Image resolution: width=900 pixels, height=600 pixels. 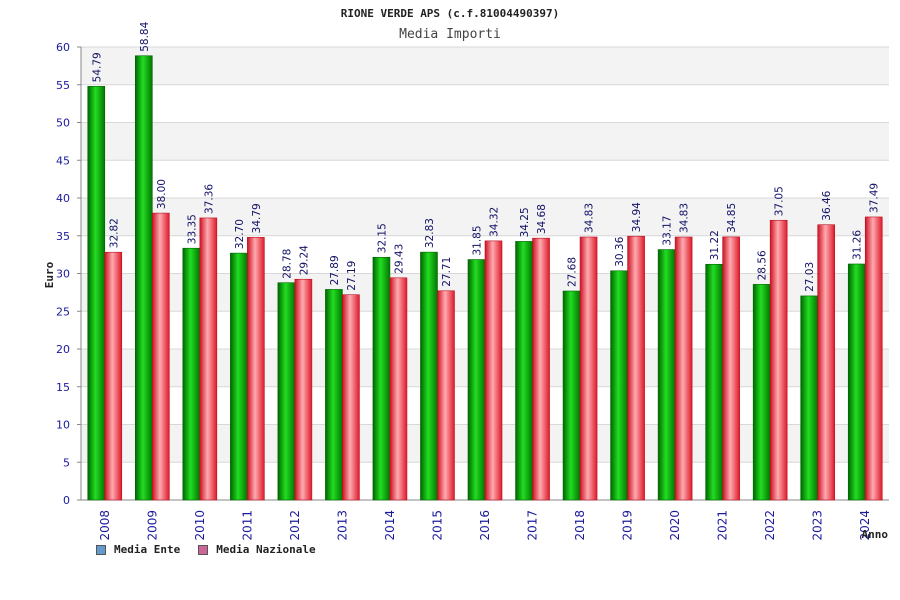 I want to click on legend-item-media-nazionale: Media Nazionale, so click(x=257, y=549).